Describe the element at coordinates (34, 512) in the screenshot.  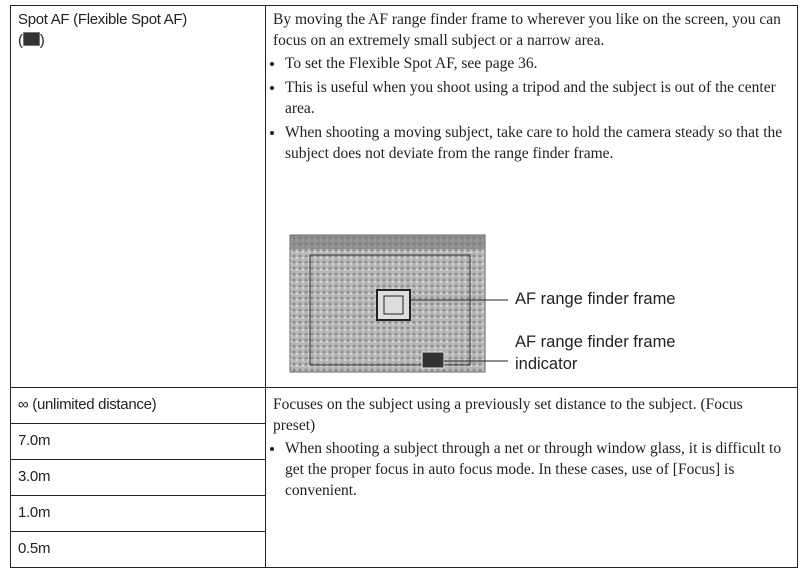
I see `distance-label: 1.0m` at that location.